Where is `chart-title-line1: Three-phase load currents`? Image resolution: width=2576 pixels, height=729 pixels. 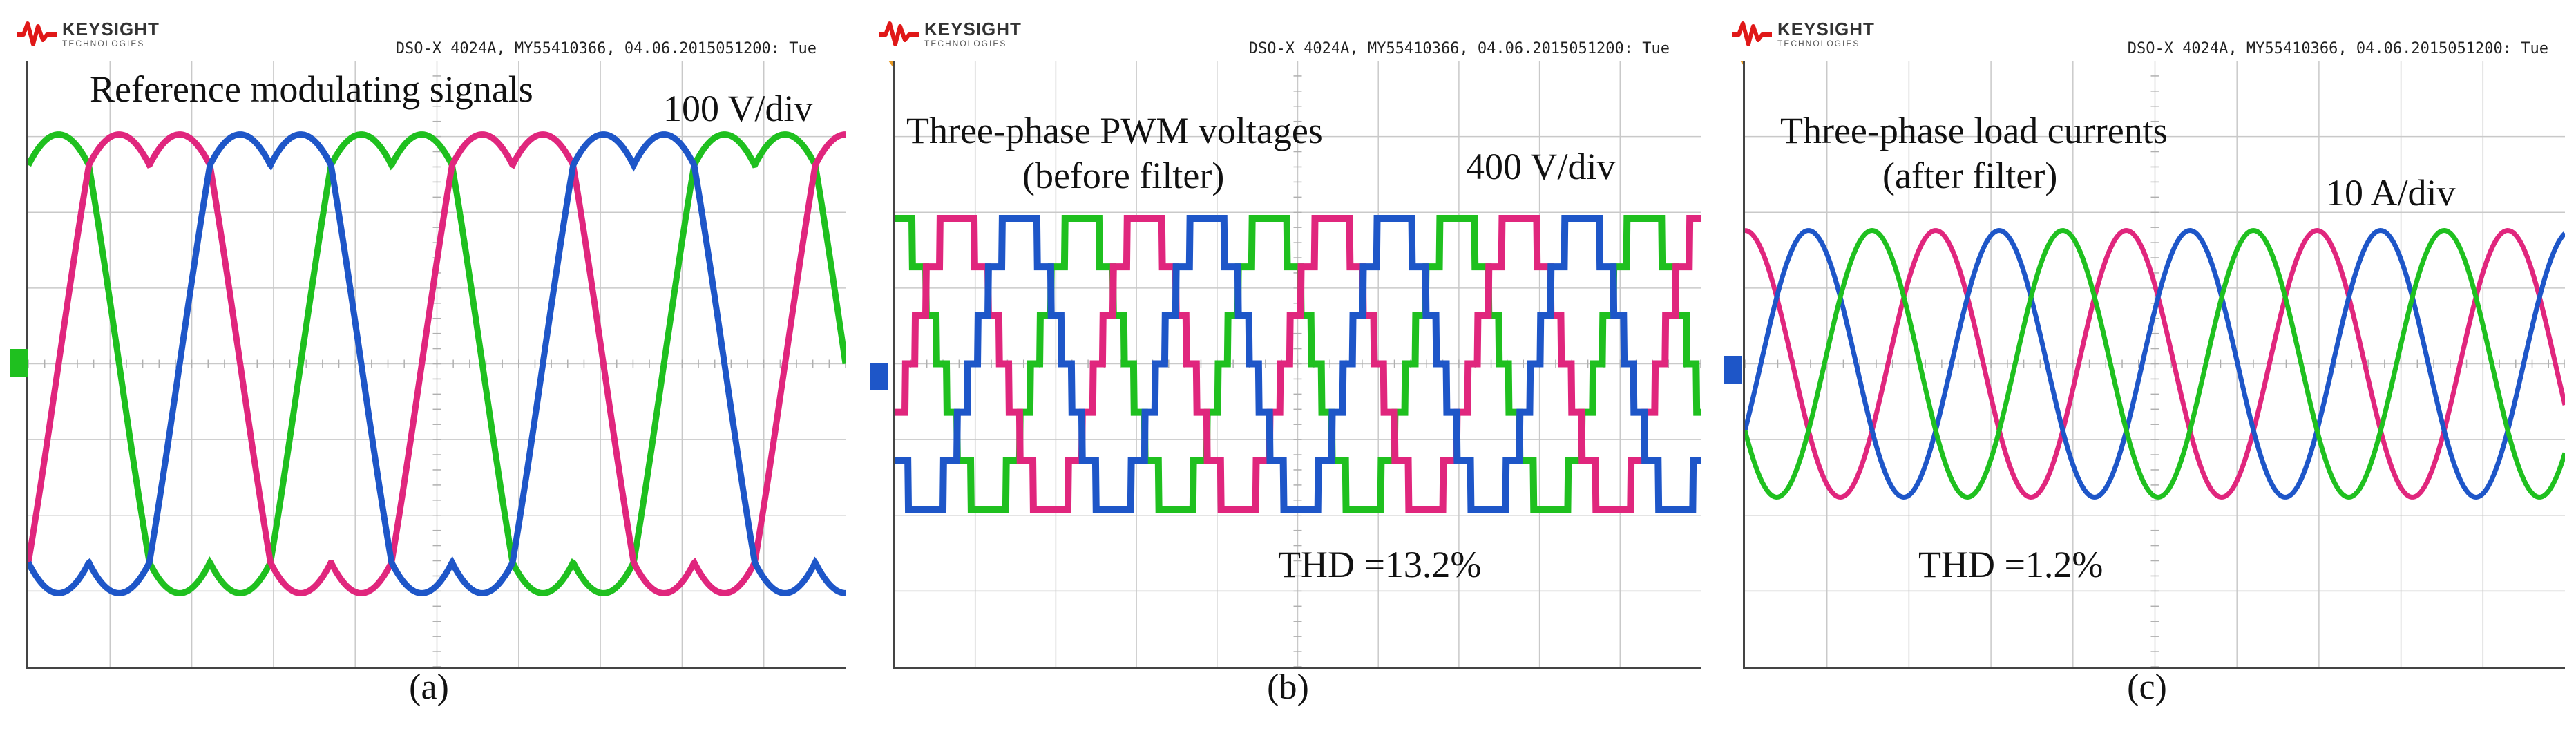 chart-title-line1: Three-phase load currents is located at coordinates (1974, 130).